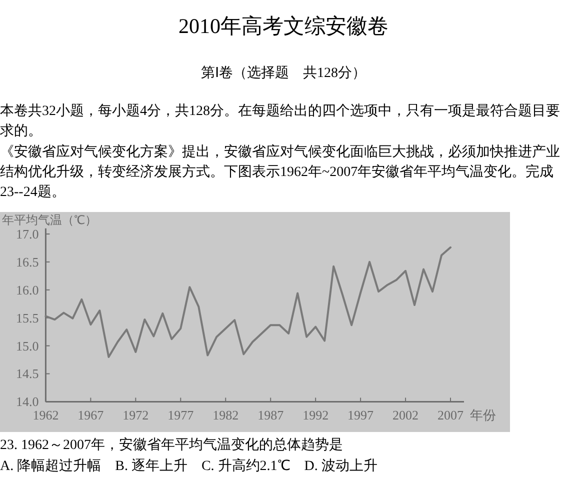  What do you see at coordinates (135, 415) in the screenshot?
I see `x-tick-label: 1972` at bounding box center [135, 415].